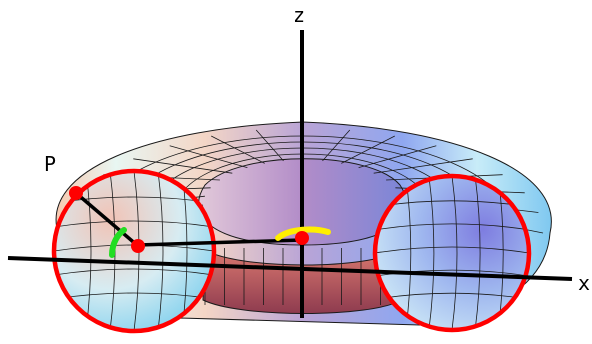 The height and width of the screenshot is (344, 592). I want to click on p-segment, so click(107, 219).